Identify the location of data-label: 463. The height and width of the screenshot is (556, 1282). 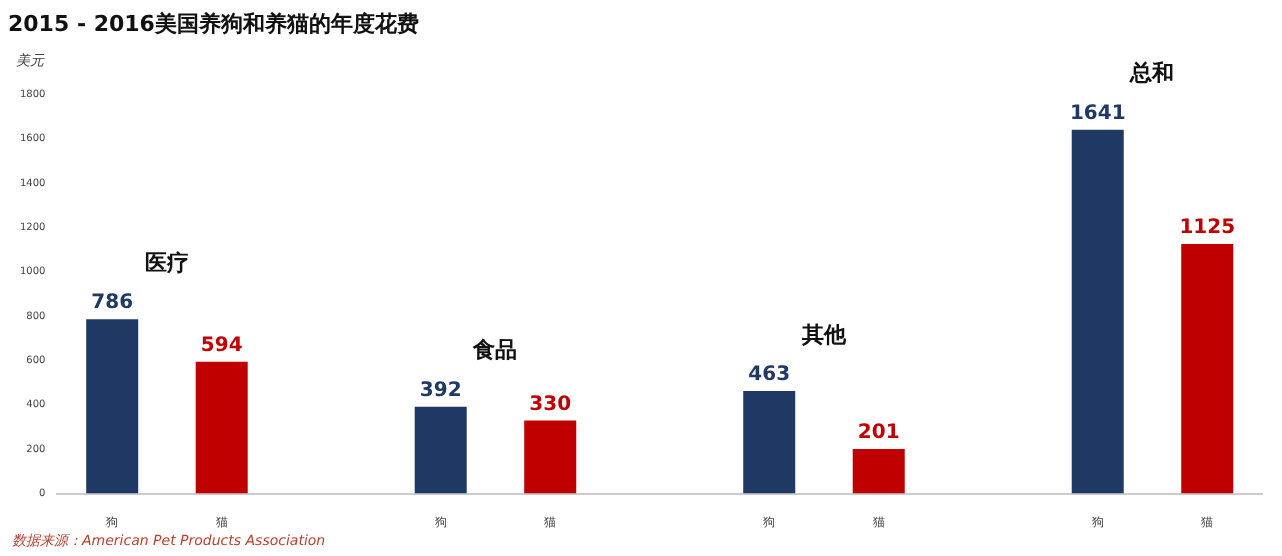
(769, 375).